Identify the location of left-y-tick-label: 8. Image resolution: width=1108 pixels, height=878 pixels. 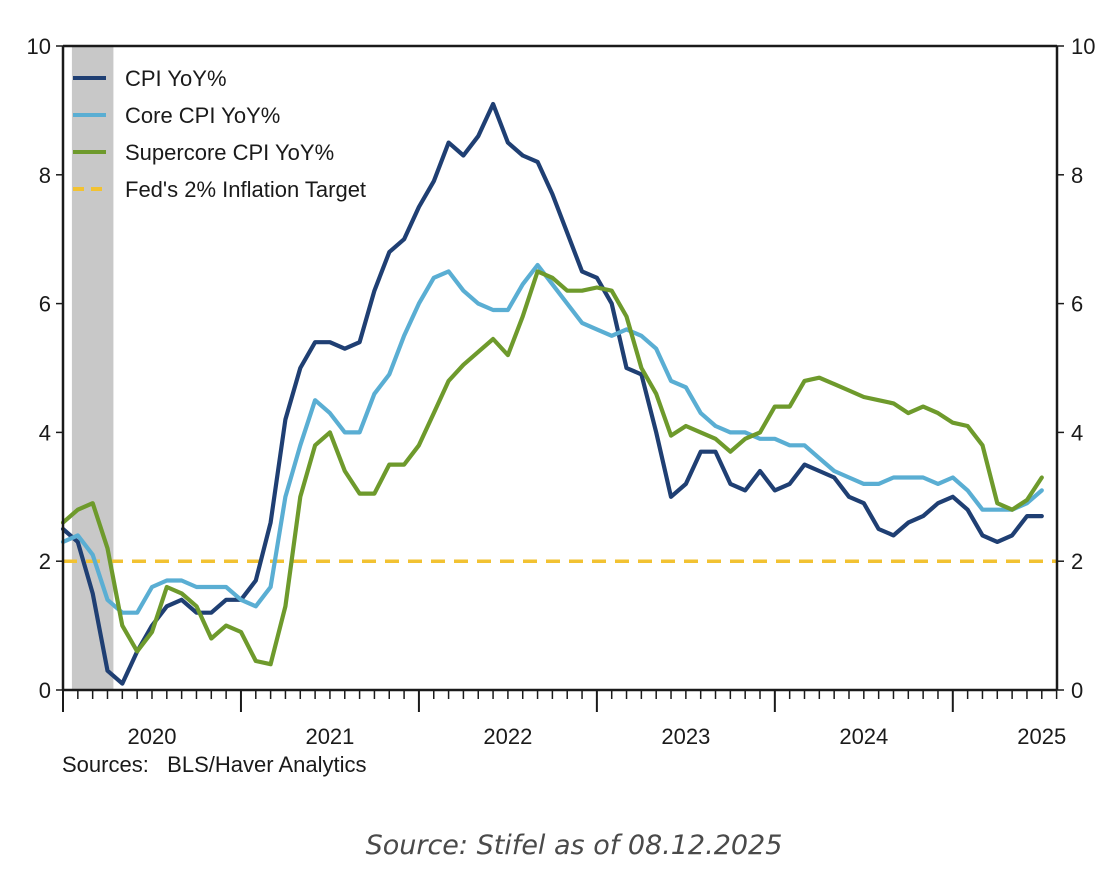
(45, 175).